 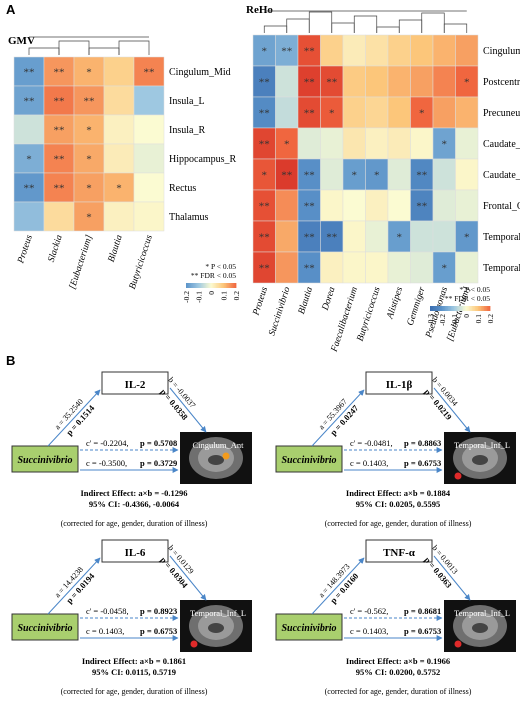 What do you see at coordinates (134, 504) in the screenshot?
I see `confidence-interval: 95% CI: -0.4366, -0.0064` at bounding box center [134, 504].